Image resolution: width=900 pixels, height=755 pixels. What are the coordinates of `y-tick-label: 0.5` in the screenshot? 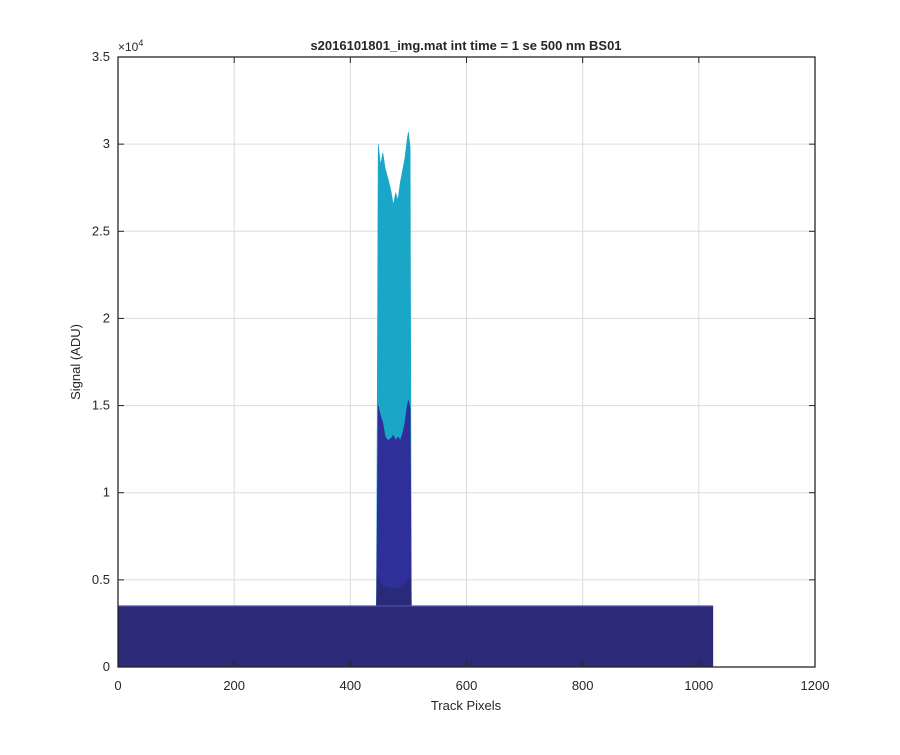 It's located at (101, 579).